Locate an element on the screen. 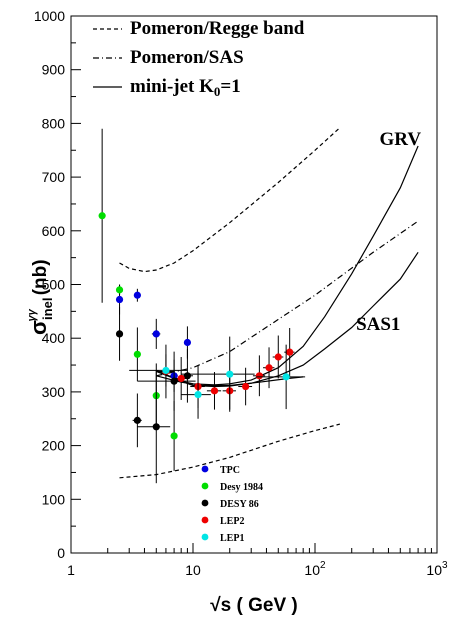  legend-entry: Pomeron/Regge band is located at coordinates (199, 28).